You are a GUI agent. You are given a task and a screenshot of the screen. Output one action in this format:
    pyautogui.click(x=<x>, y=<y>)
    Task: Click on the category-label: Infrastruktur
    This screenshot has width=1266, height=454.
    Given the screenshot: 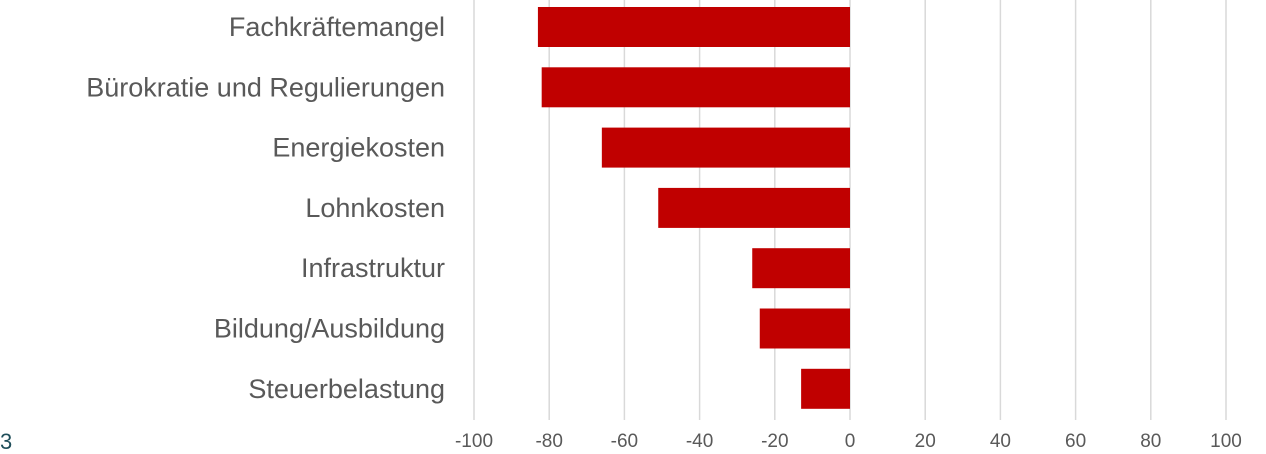 What is the action you would take?
    pyautogui.click(x=373, y=268)
    